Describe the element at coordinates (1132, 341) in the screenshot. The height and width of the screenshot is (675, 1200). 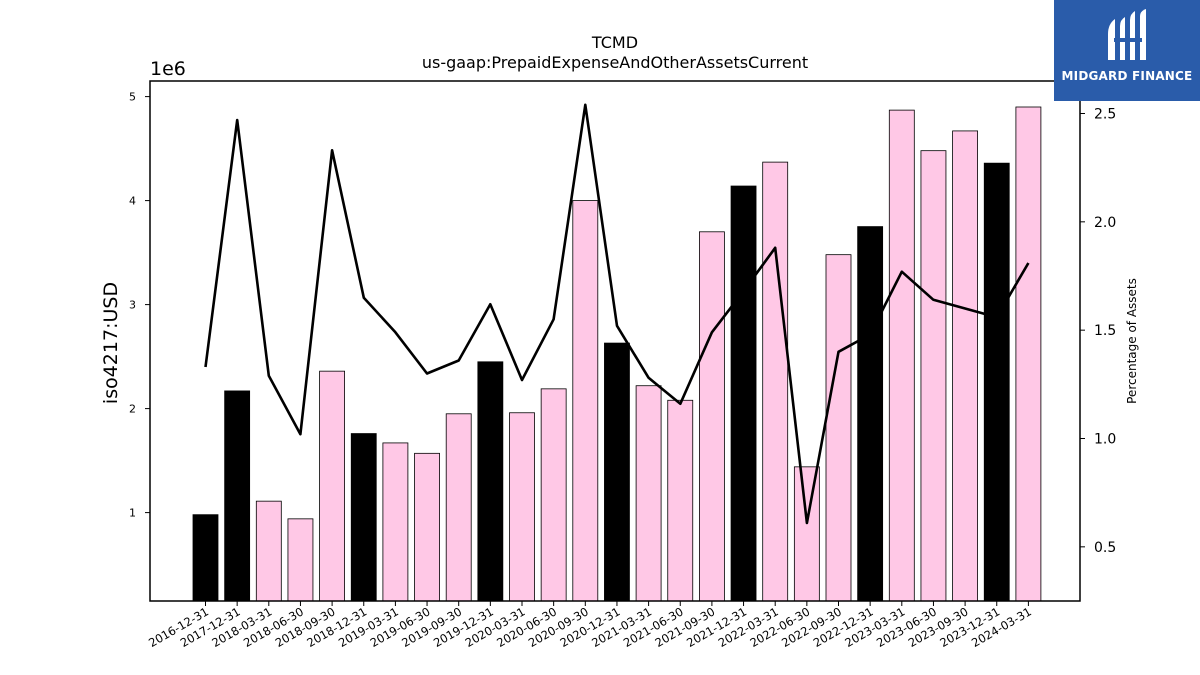
I see `y2-axis-label: Percentage of Assets` at that location.